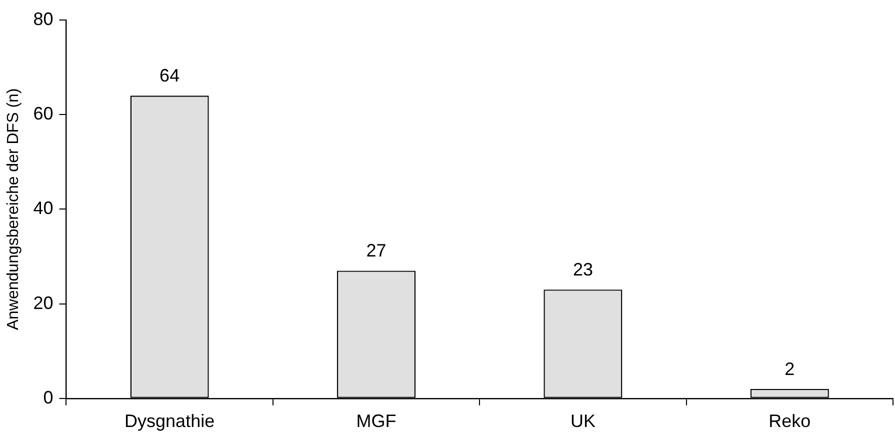 The height and width of the screenshot is (439, 895). Describe the element at coordinates (13, 209) in the screenshot. I see `y-axis-title: Anwendungsbereiche der DFS (n)` at that location.